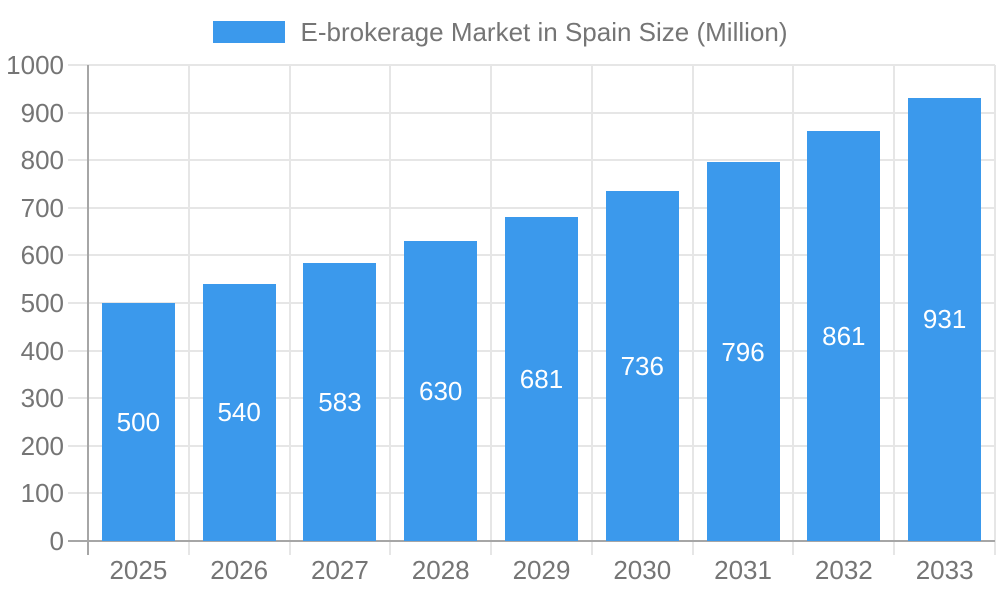  I want to click on bar-value-label: 681, so click(541, 378).